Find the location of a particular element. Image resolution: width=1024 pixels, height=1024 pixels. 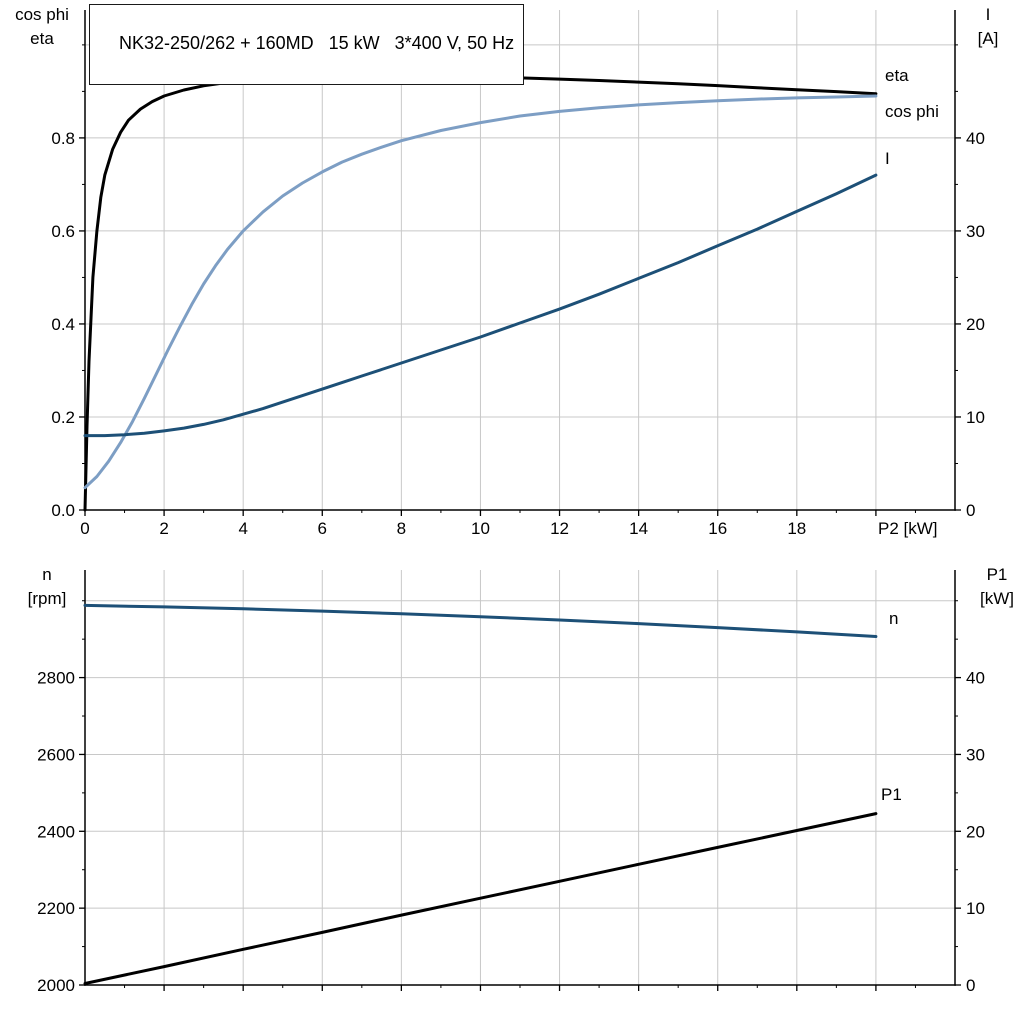

svg-text: 0.6 is located at coordinates (63, 231).